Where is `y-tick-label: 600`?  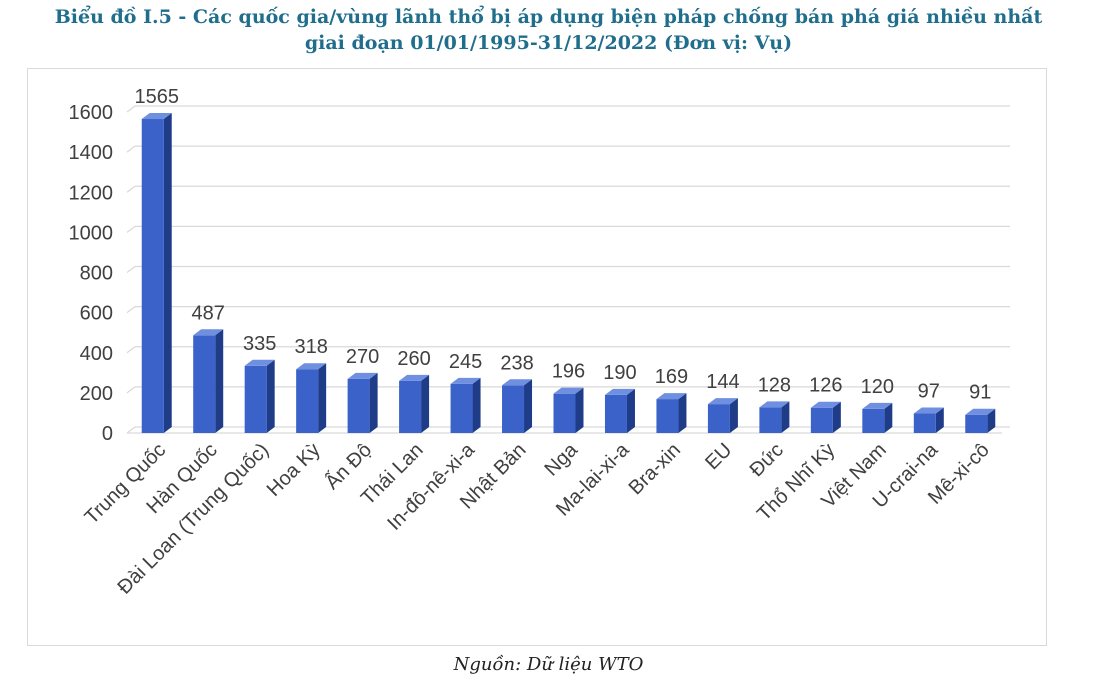 y-tick-label: 600 is located at coordinates (96, 314).